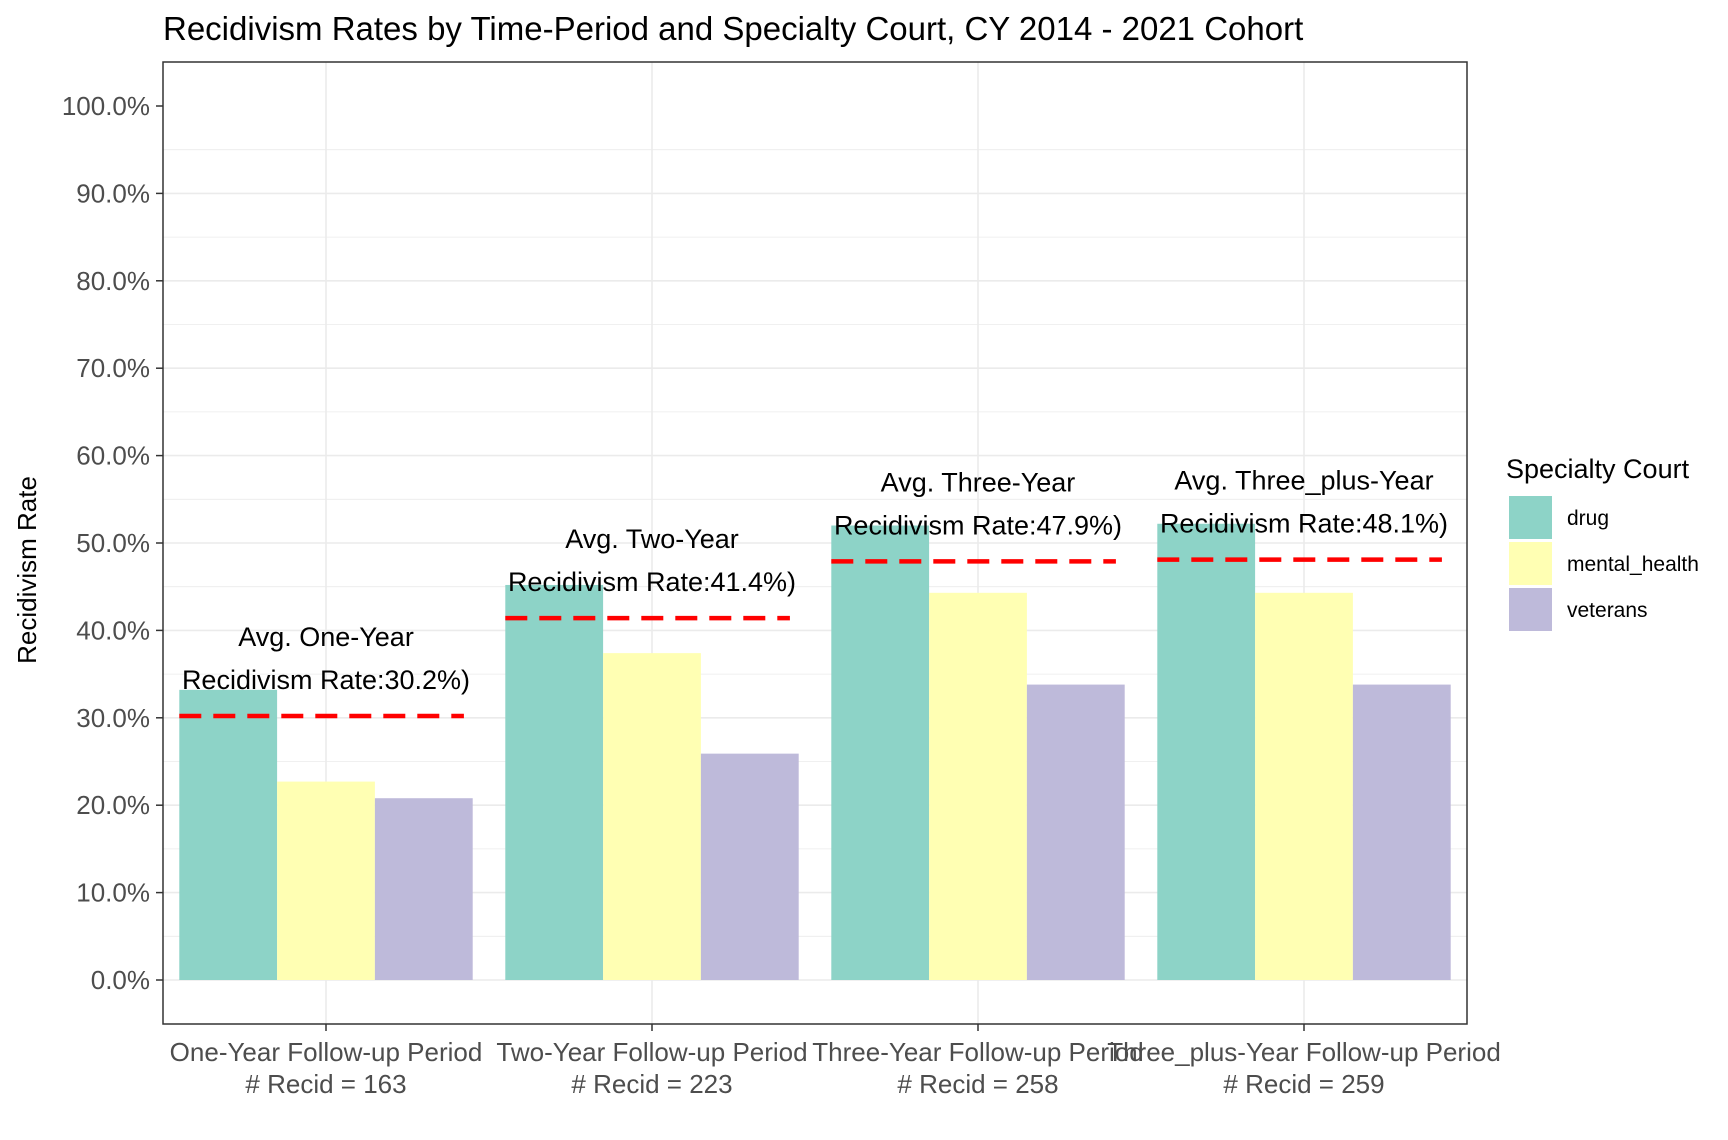 Image resolution: width=1728 pixels, height=1140 pixels. Describe the element at coordinates (1304, 524) in the screenshot. I see `average-annotation: Recidivism Rate:48.1%)` at that location.